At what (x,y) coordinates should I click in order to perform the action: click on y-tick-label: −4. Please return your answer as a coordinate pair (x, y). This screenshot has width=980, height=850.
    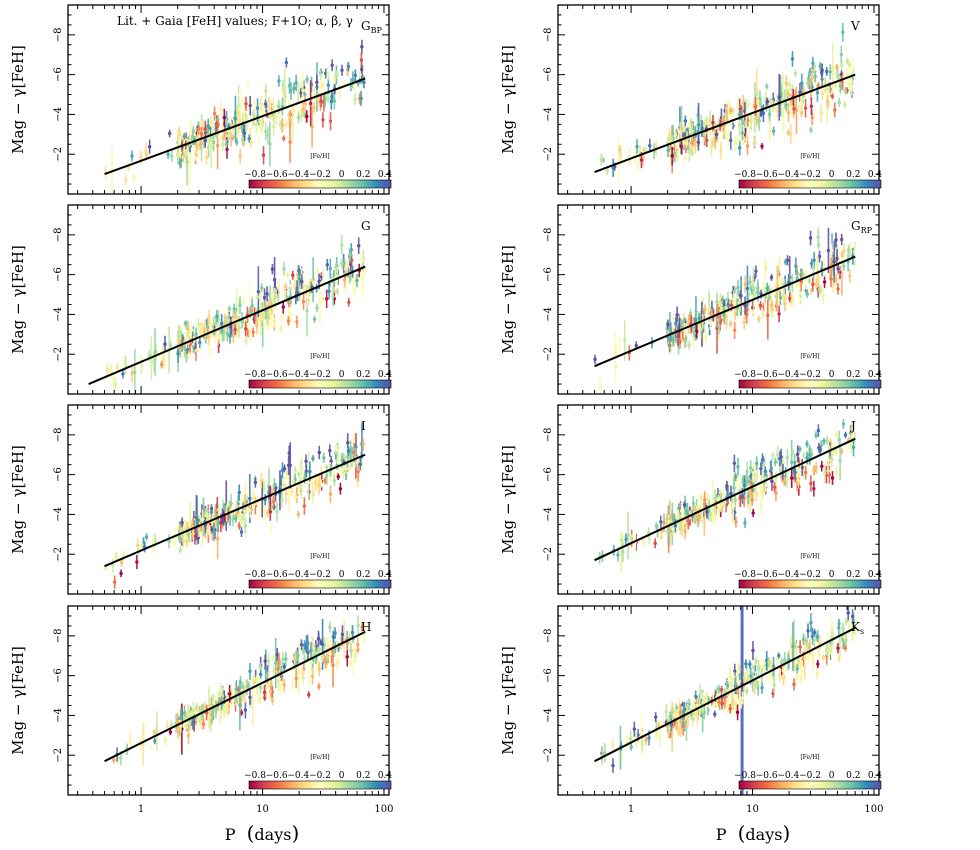
    Looking at the image, I should click on (58, 314).